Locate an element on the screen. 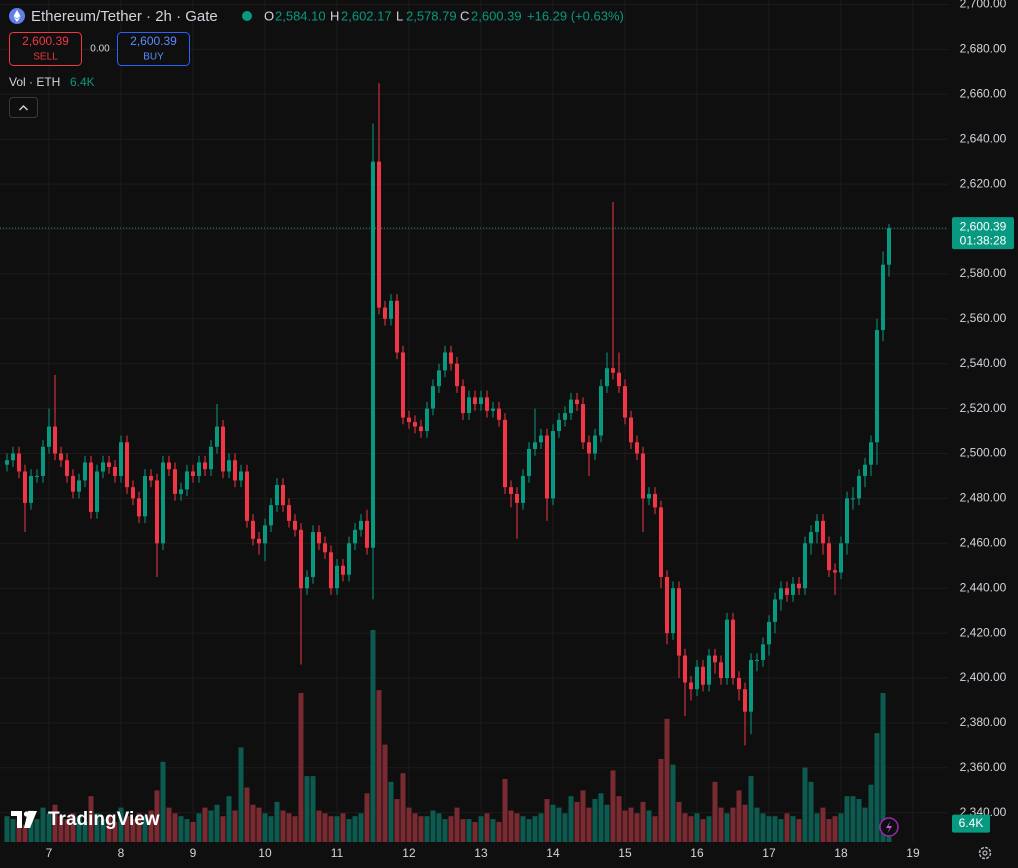 Image resolution: width=1018 pixels, height=868 pixels. buy-price: 2,600.39 is located at coordinates (153, 41).